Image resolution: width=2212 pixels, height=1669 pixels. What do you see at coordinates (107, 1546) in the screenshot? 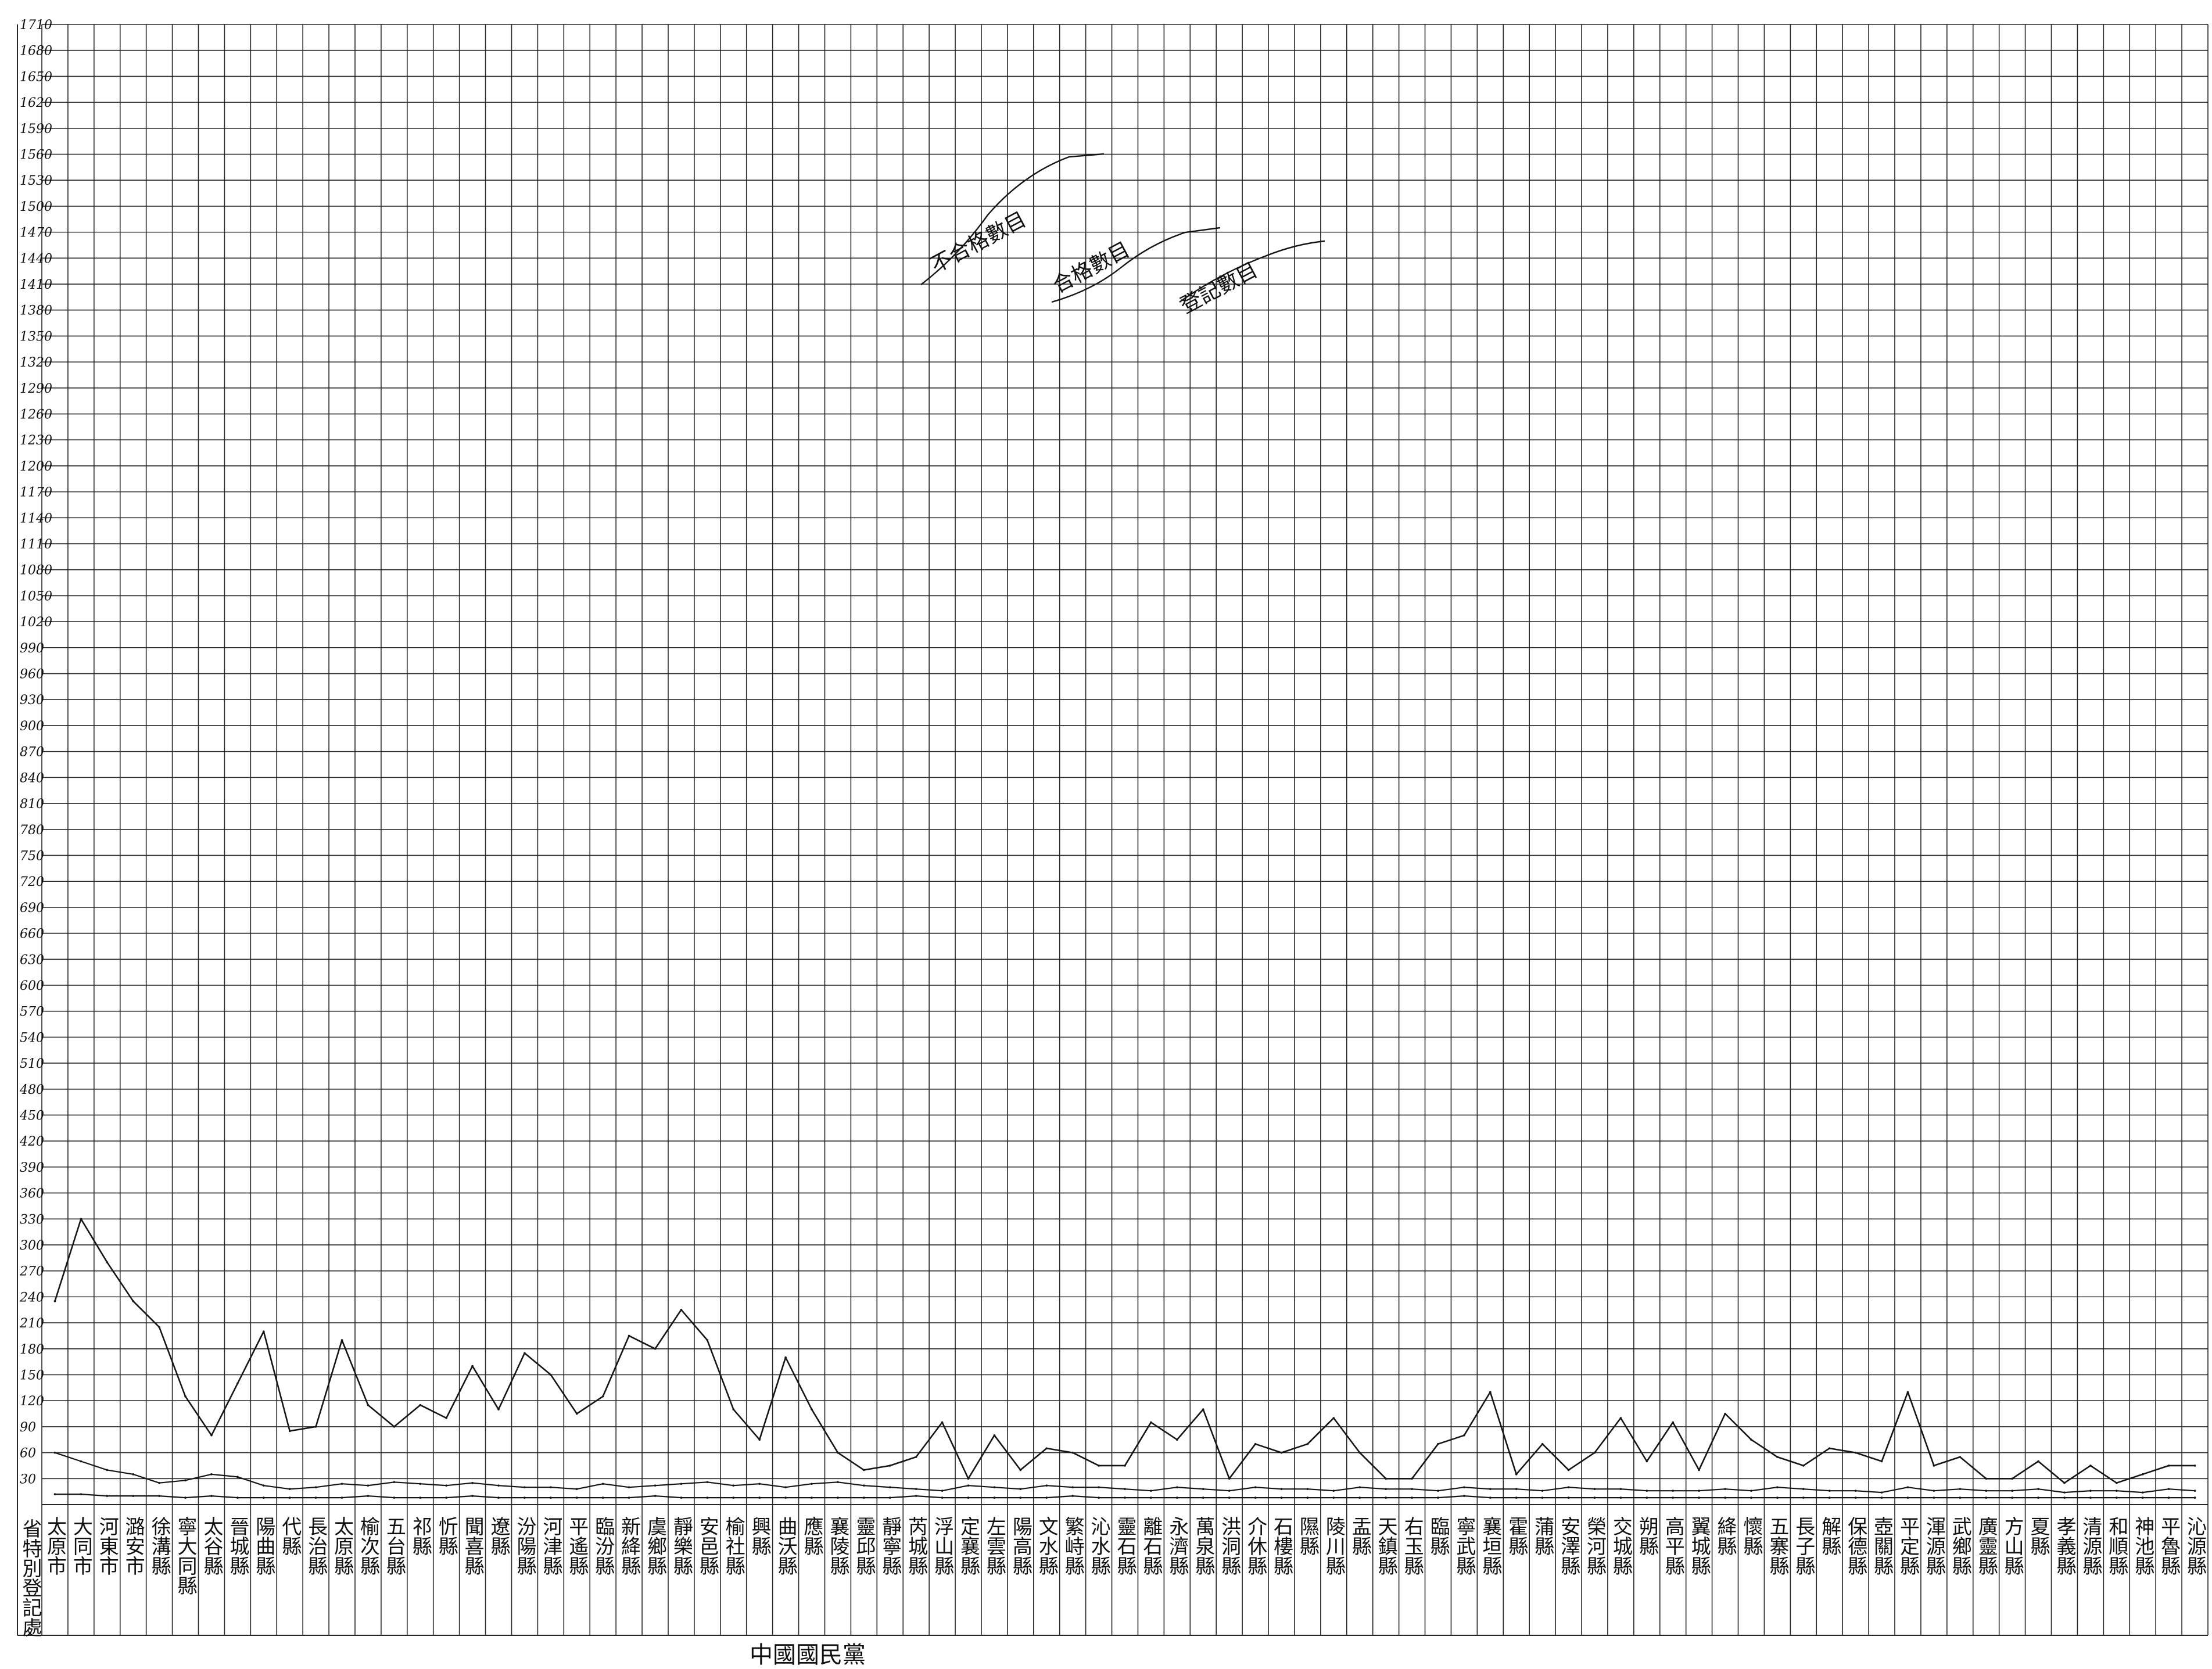
I see `category-label: 河東市` at bounding box center [107, 1546].